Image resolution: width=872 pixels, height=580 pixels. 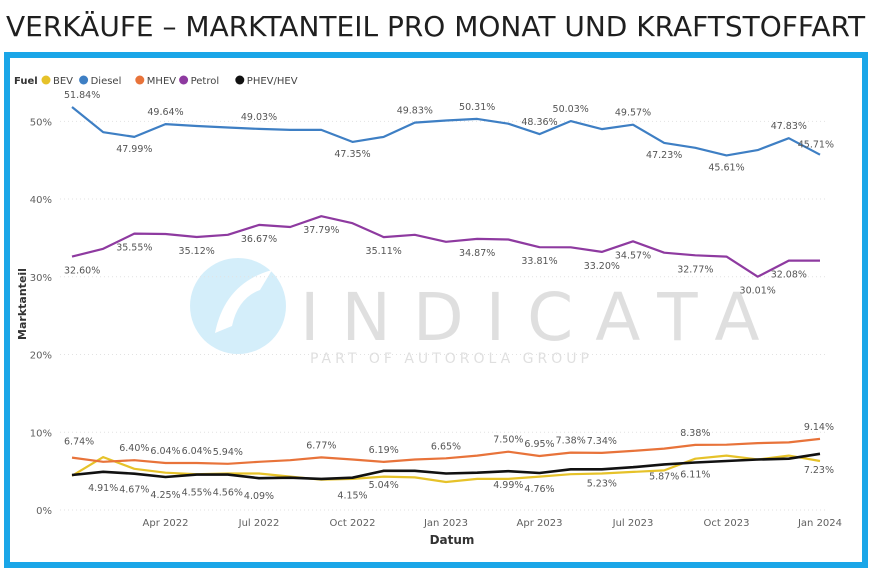 I want to click on data-label: 6.65%, so click(x=446, y=446).